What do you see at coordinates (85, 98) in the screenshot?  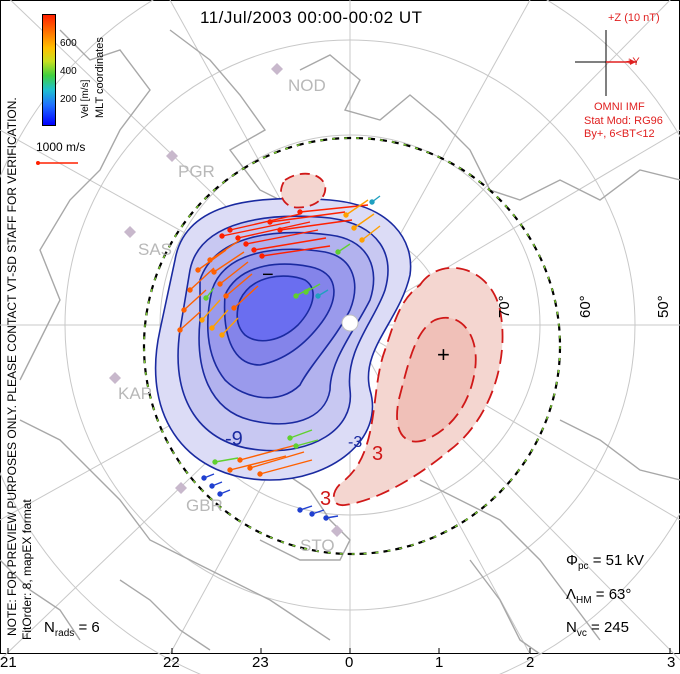 I see `colorbar-label: Vel [m/s]` at bounding box center [85, 98].